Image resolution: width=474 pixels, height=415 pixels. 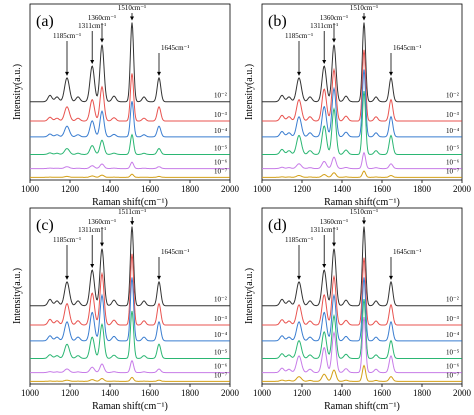 I want to click on panel-label: (d), so click(x=277, y=225).